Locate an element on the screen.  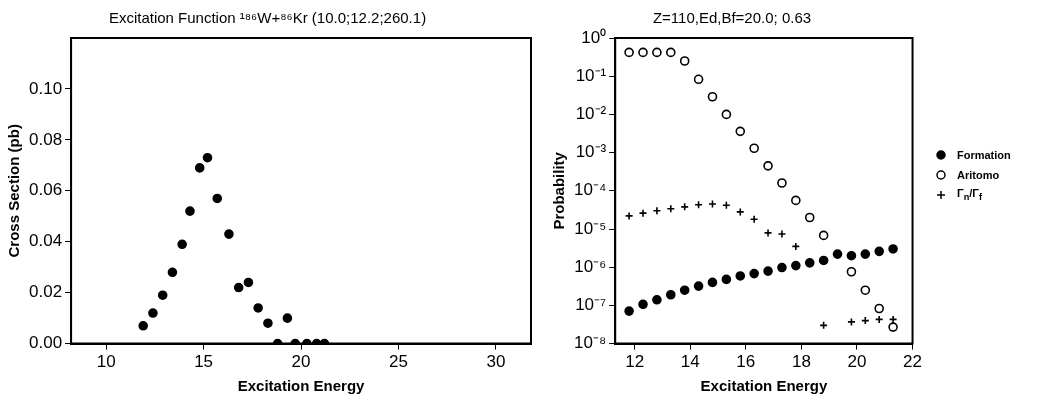
y-tick-label: 0.00 is located at coordinates (45, 343).